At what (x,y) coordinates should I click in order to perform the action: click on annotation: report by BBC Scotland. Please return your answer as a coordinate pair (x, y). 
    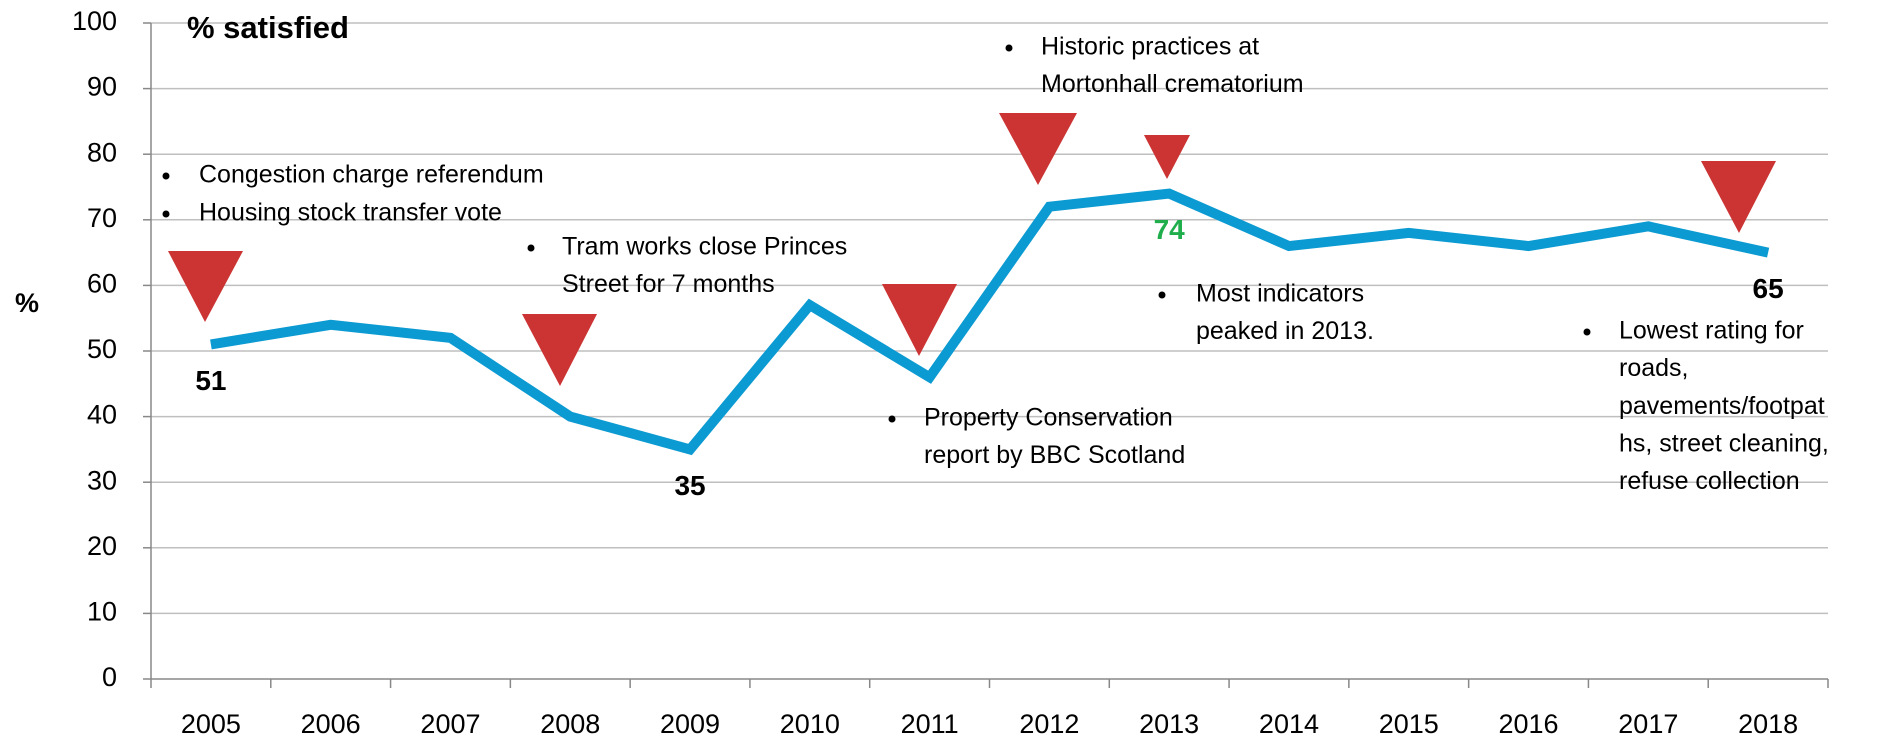
    Looking at the image, I should click on (1054, 455).